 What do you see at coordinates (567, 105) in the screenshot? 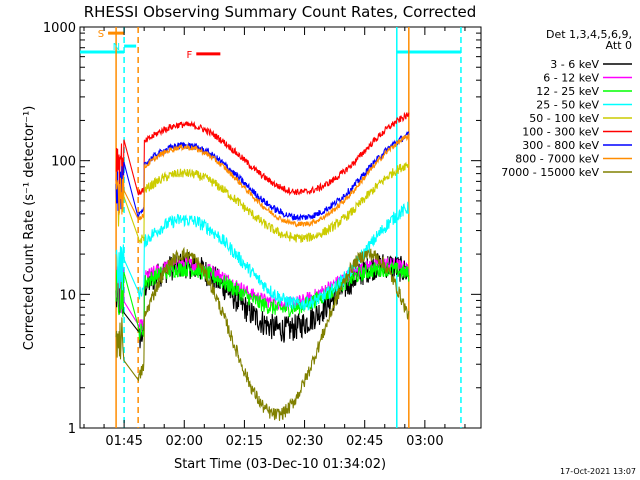
I see `legend-label: 25 - 50 keV` at bounding box center [567, 105].